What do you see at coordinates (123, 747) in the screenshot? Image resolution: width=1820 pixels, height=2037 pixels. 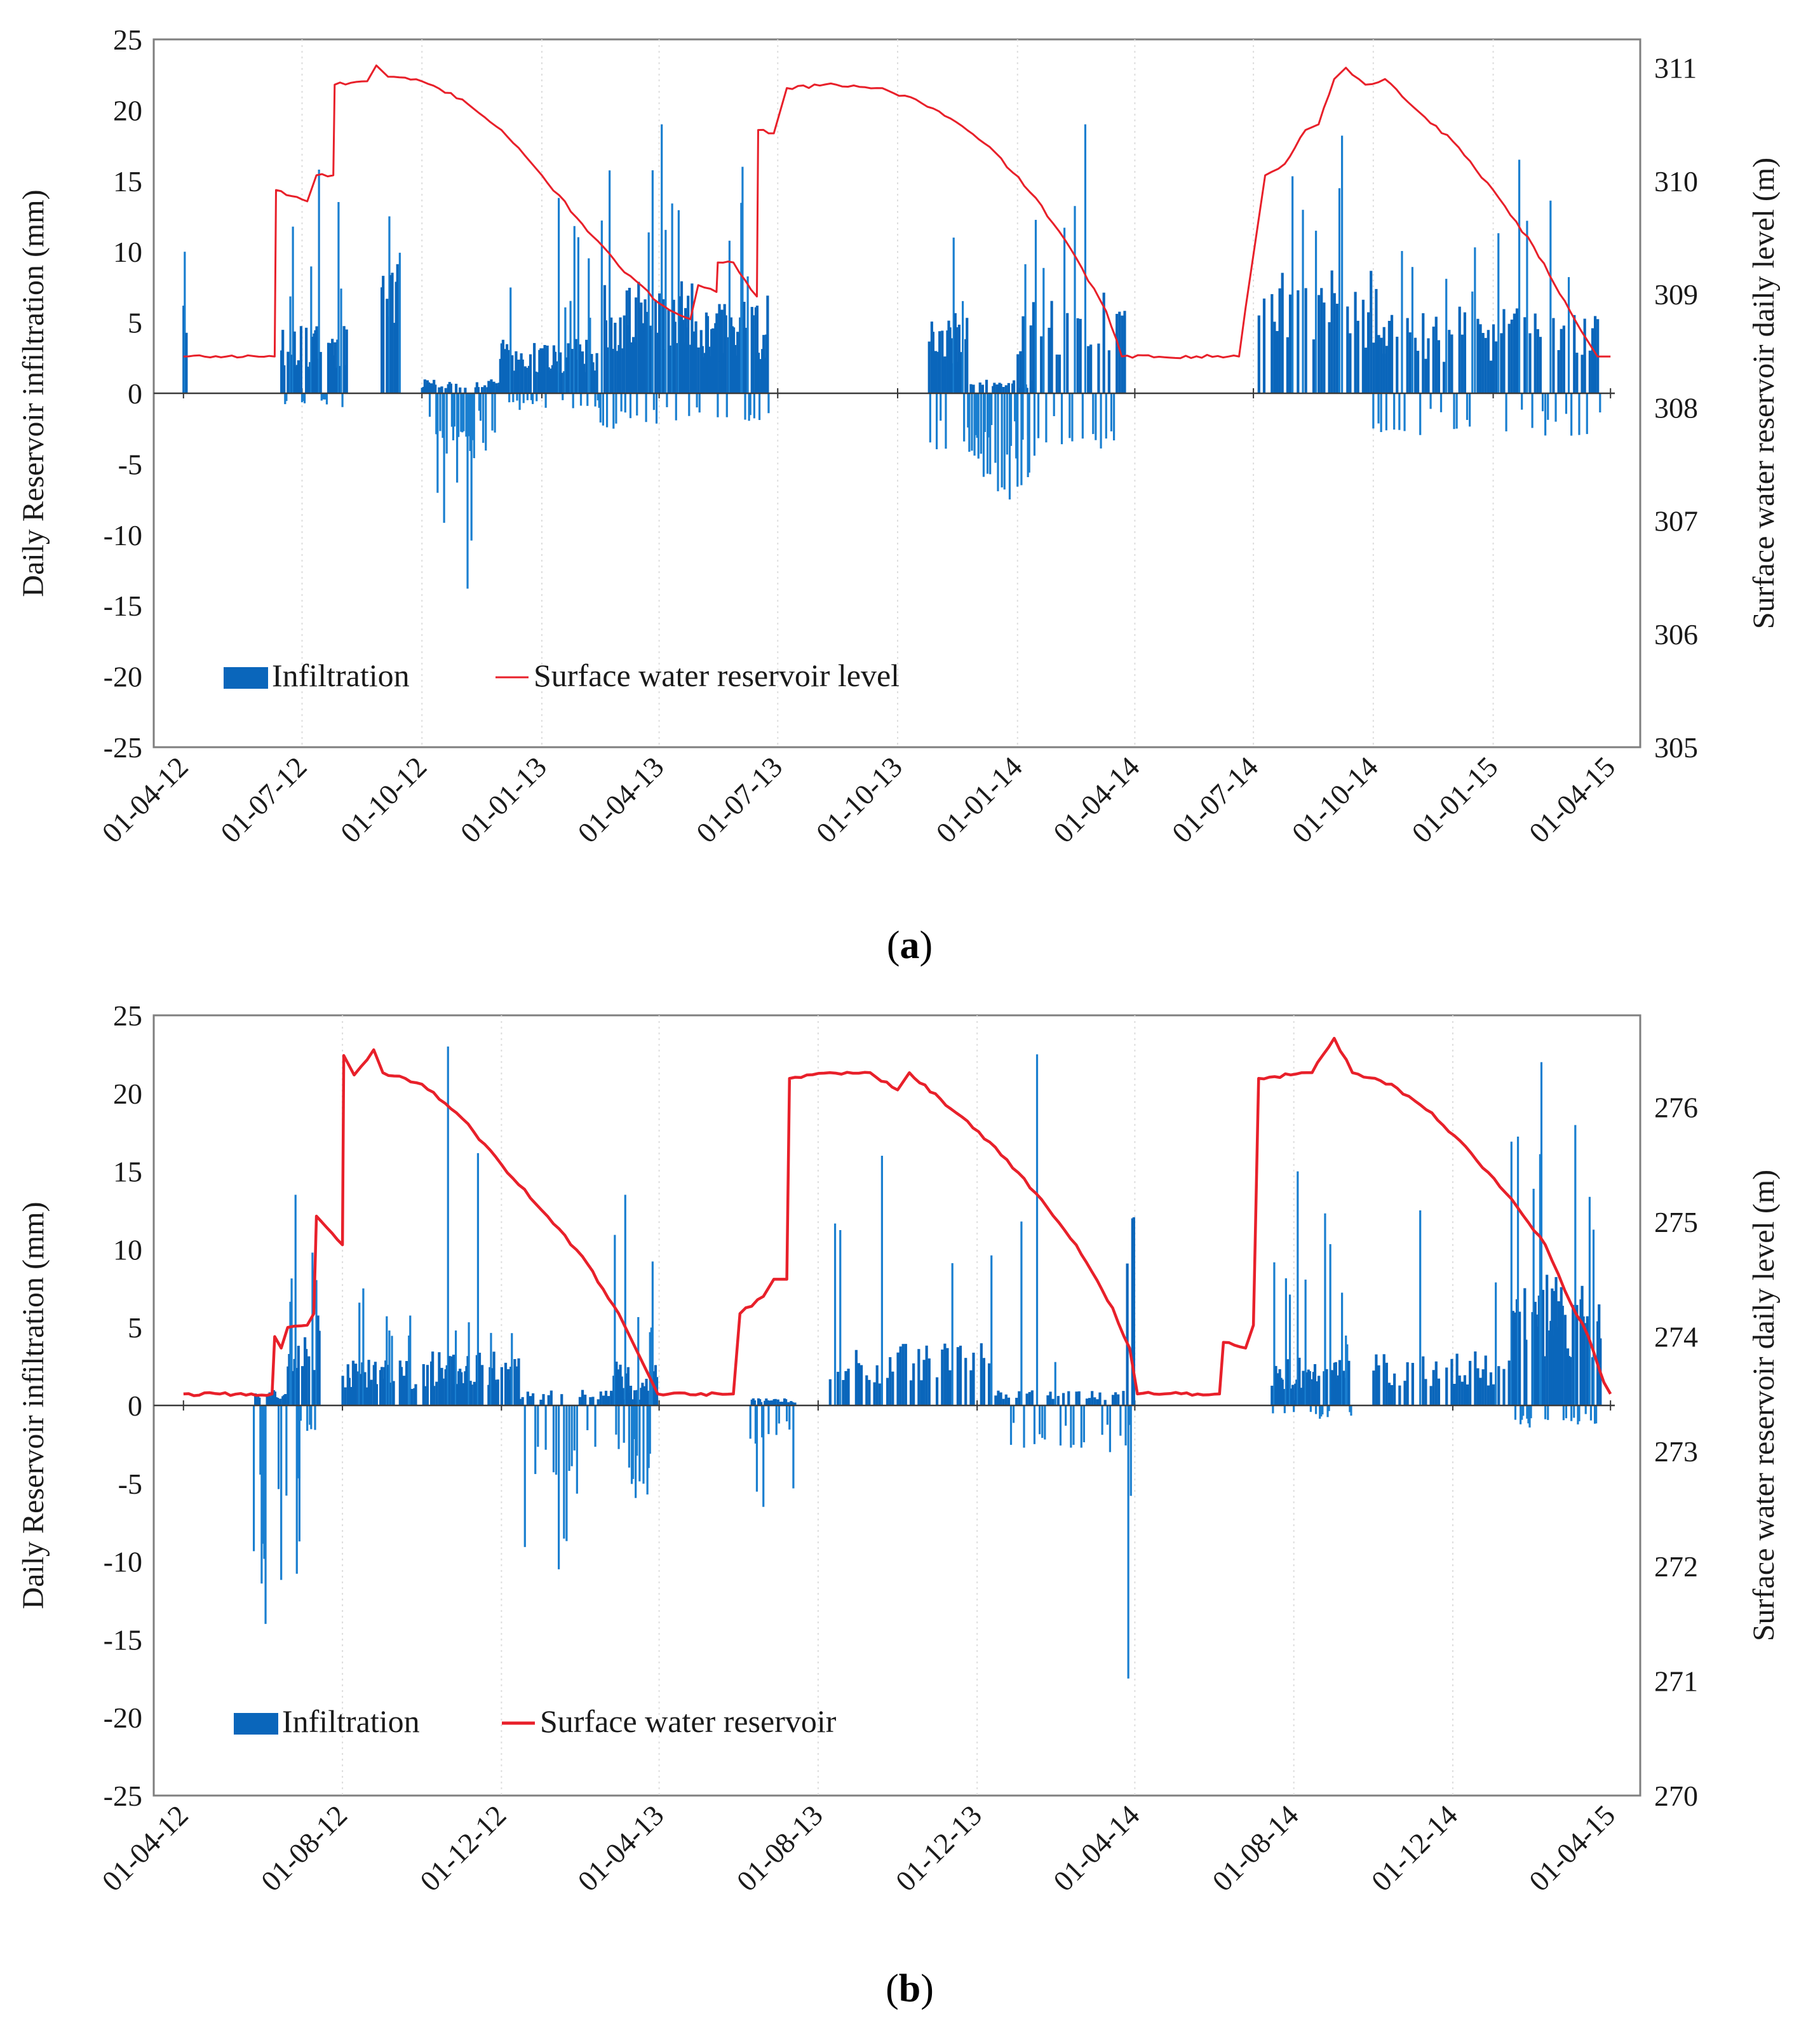 I see `y-tick-label: -25` at bounding box center [123, 747].